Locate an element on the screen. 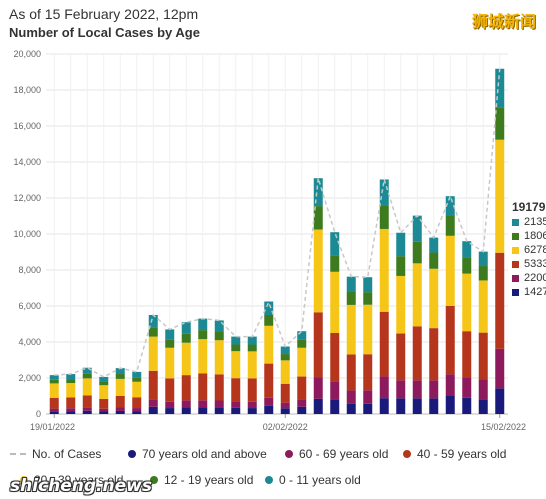  legend-dot-20-39-icon is located at coordinates (24, 479).